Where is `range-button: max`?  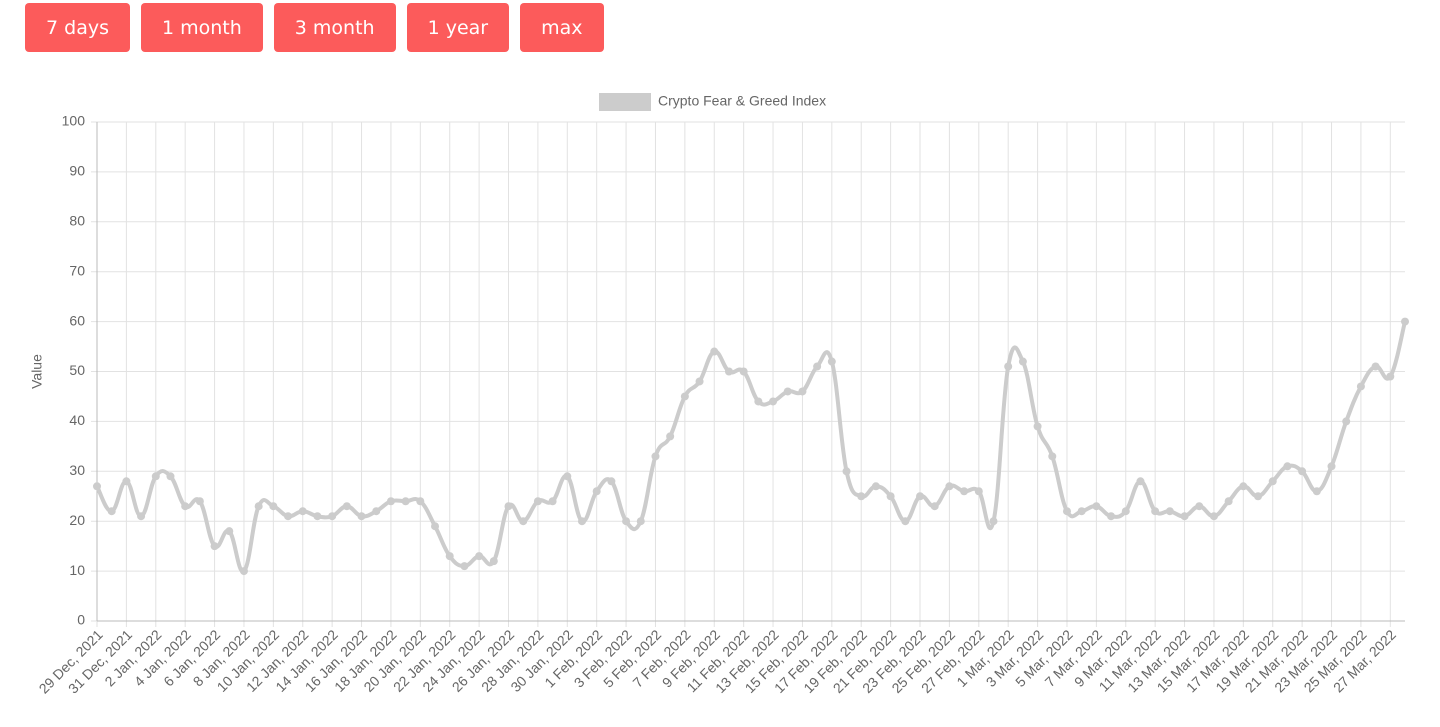
range-button: max is located at coordinates (562, 27).